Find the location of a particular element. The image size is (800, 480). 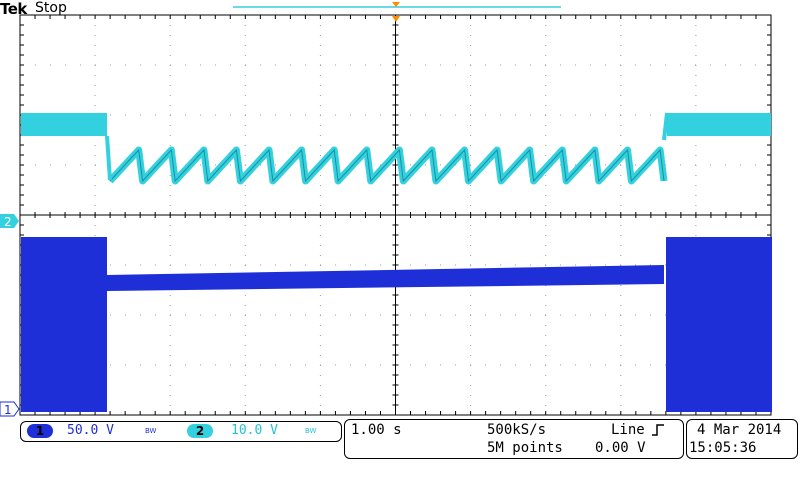

sample-rate: 500kS/s is located at coordinates (517, 430).